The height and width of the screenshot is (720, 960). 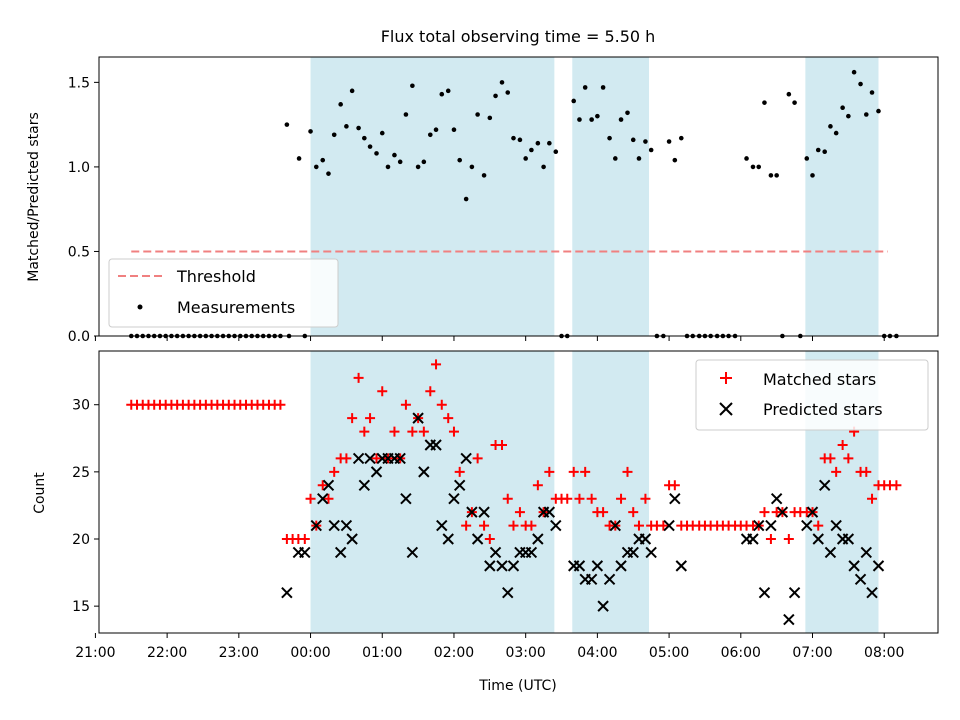 What do you see at coordinates (81, 473) in the screenshot?
I see `y-tick-label: 25` at bounding box center [81, 473].